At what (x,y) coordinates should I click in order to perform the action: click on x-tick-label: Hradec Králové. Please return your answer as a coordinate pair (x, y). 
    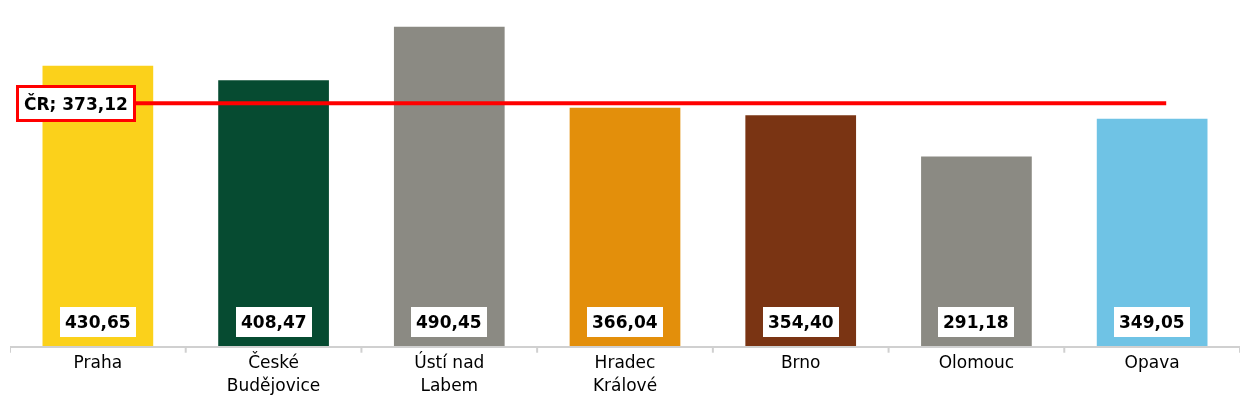
    Looking at the image, I should click on (625, 373).